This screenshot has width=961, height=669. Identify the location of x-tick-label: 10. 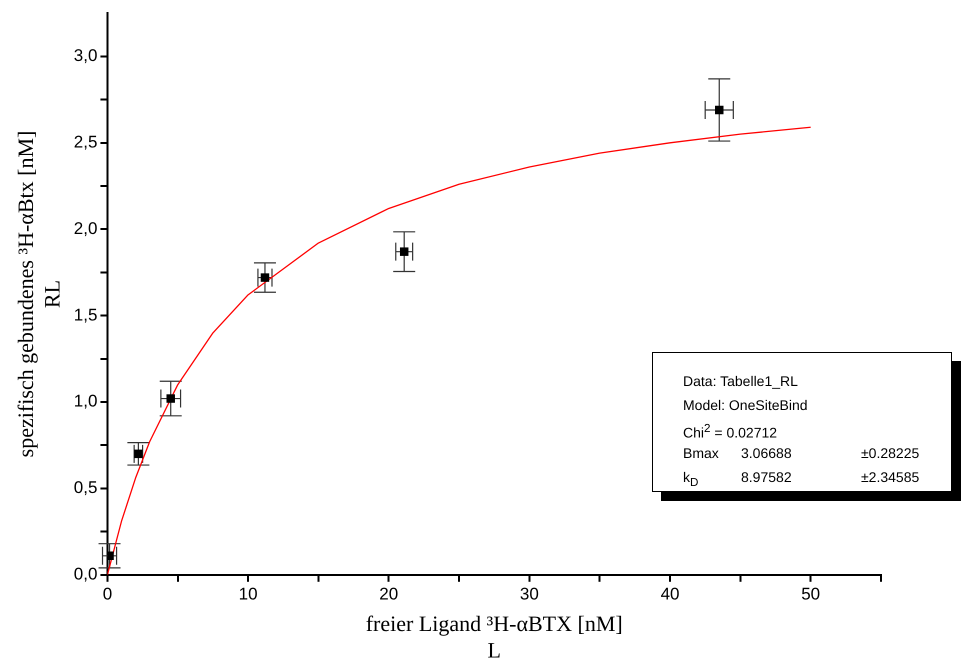
(248, 594).